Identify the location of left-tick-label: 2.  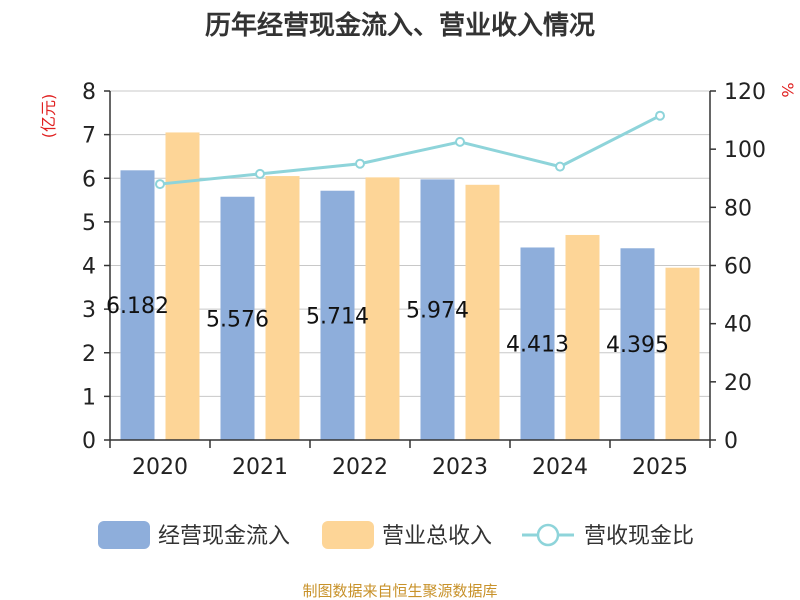
(89, 354).